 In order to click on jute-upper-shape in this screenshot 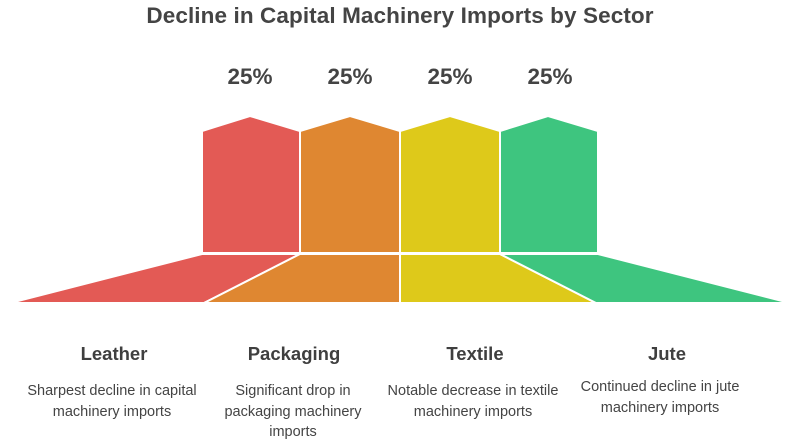, I will do `click(549, 184)`.